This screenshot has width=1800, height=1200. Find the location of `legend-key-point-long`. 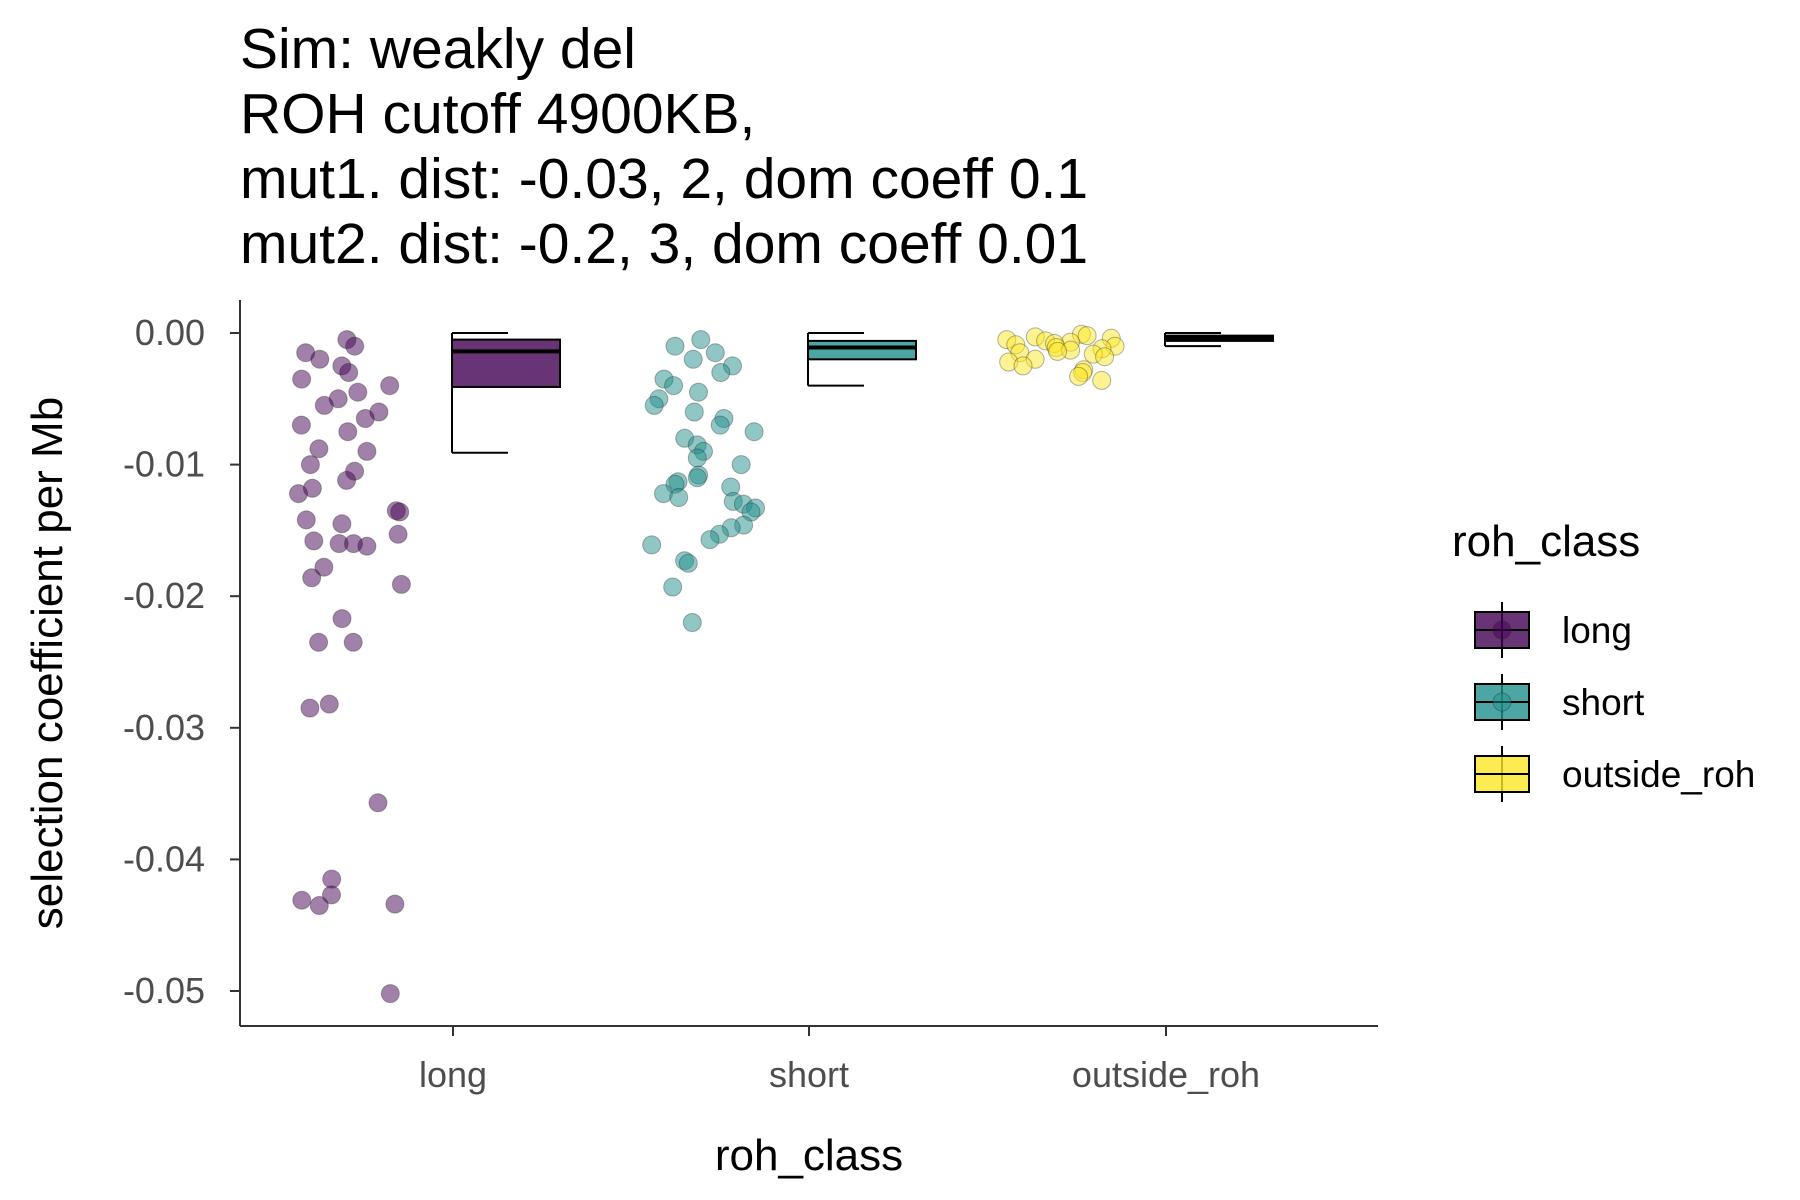

legend-key-point-long is located at coordinates (1502, 630).